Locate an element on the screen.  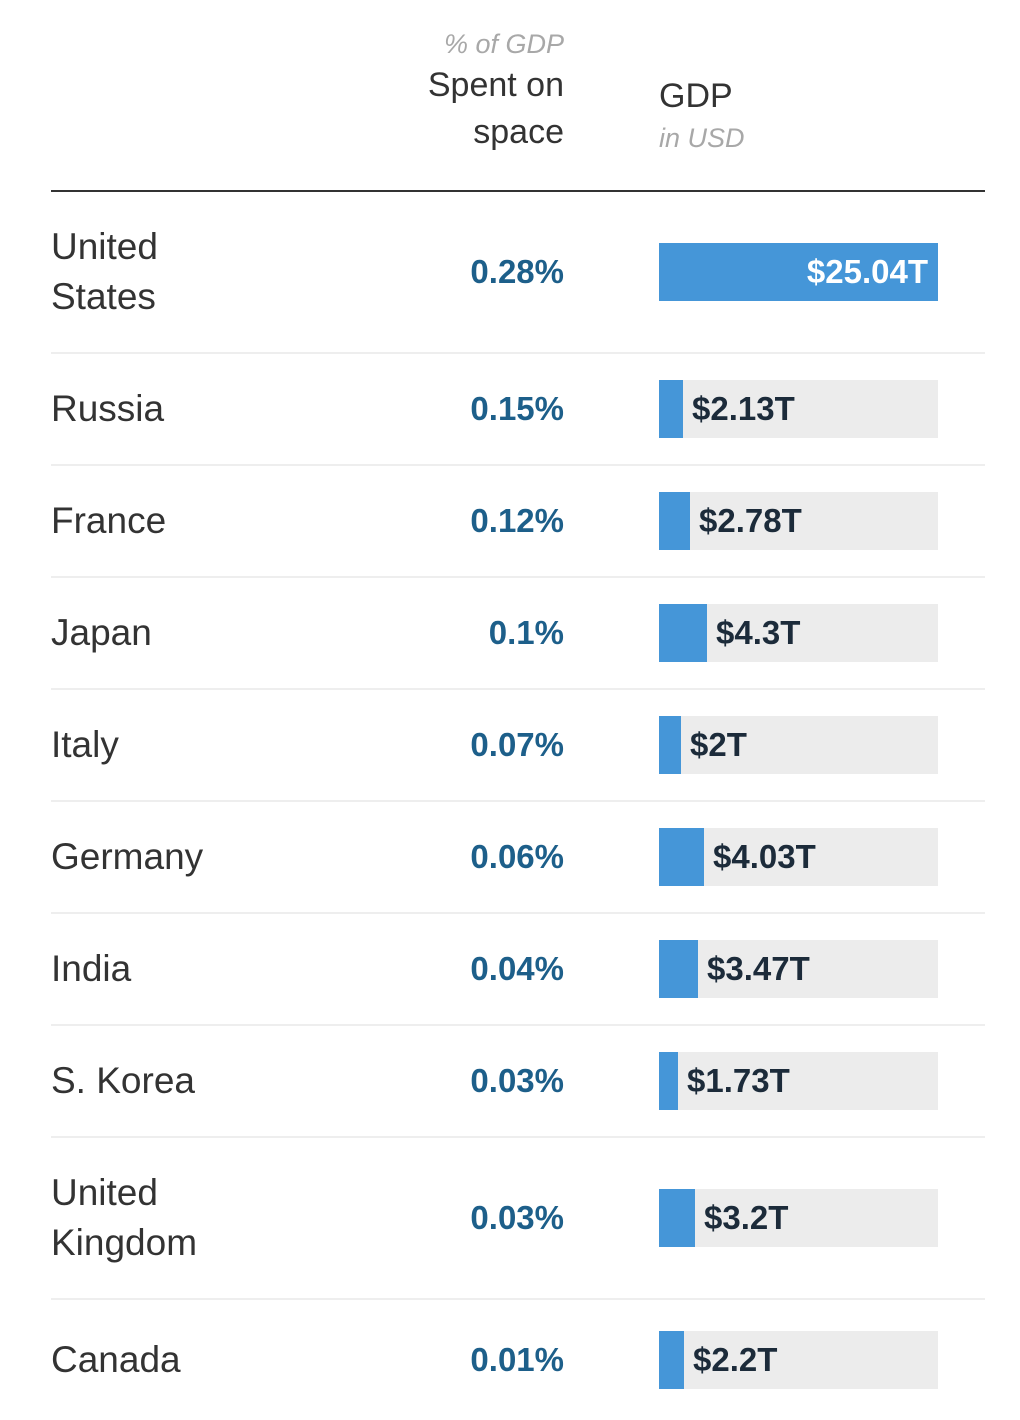
percent-value: 0.07% is located at coordinates (517, 744).